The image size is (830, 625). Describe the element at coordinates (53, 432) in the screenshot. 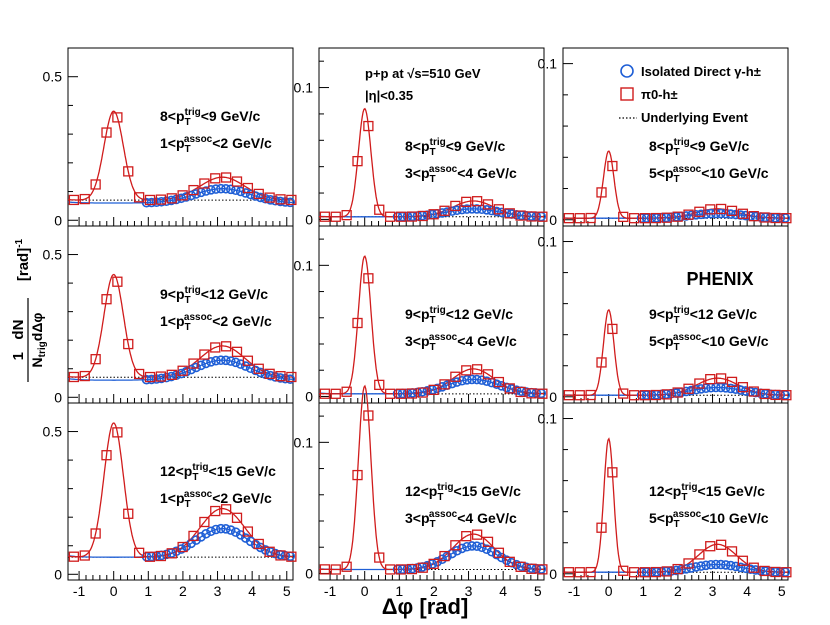

I see `y-tick-label: 0.5` at that location.